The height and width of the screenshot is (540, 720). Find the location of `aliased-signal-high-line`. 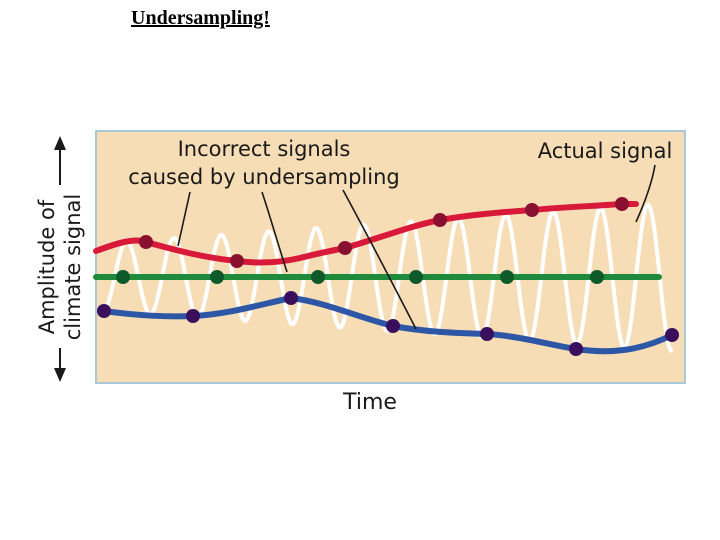

aliased-signal-high-line is located at coordinates (366, 233).